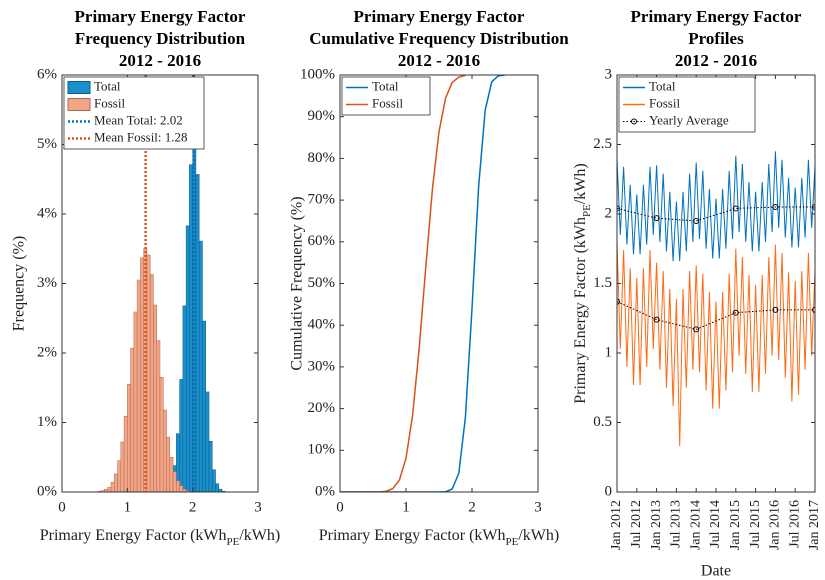 Image resolution: width=825 pixels, height=580 pixels. I want to click on legend: Total Fossil Yearly Average, so click(687, 104).